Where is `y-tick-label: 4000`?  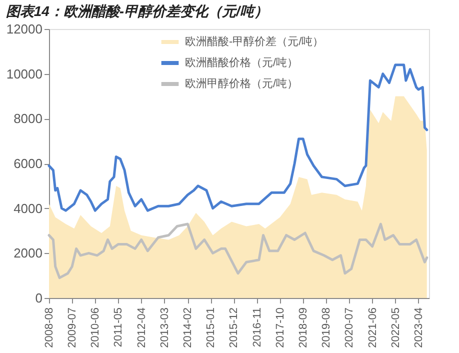 y-tick-label: 4000 is located at coordinates (28, 208).